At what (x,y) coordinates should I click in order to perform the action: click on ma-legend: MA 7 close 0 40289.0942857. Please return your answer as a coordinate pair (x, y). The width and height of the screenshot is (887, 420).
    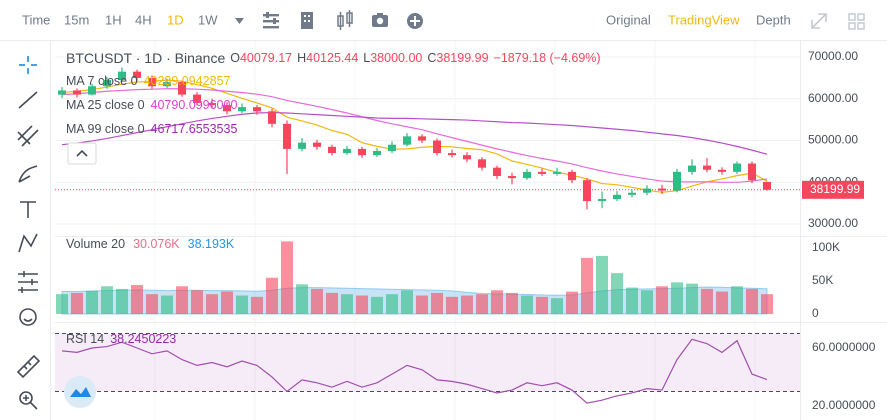
    Looking at the image, I should click on (148, 81).